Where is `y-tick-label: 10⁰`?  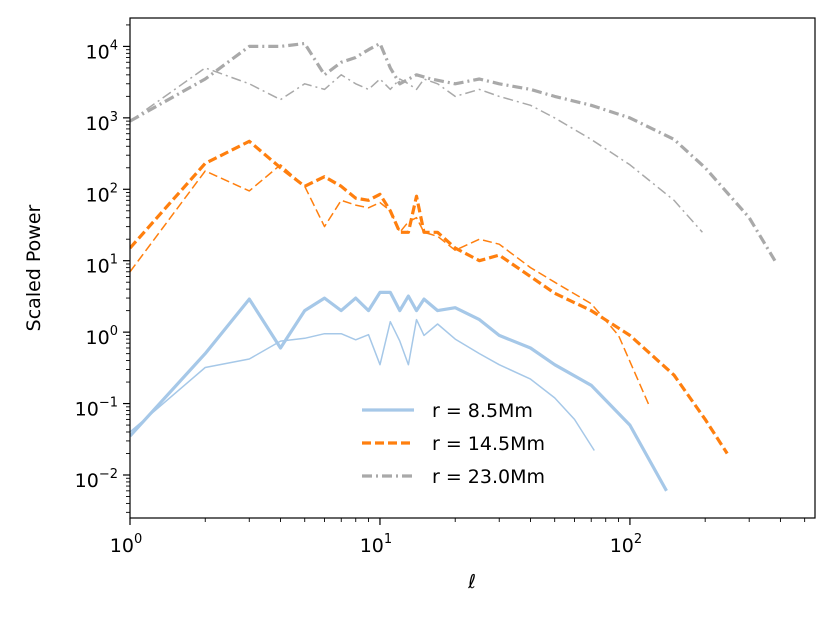 y-tick-label: 10⁰ is located at coordinates (102, 336).